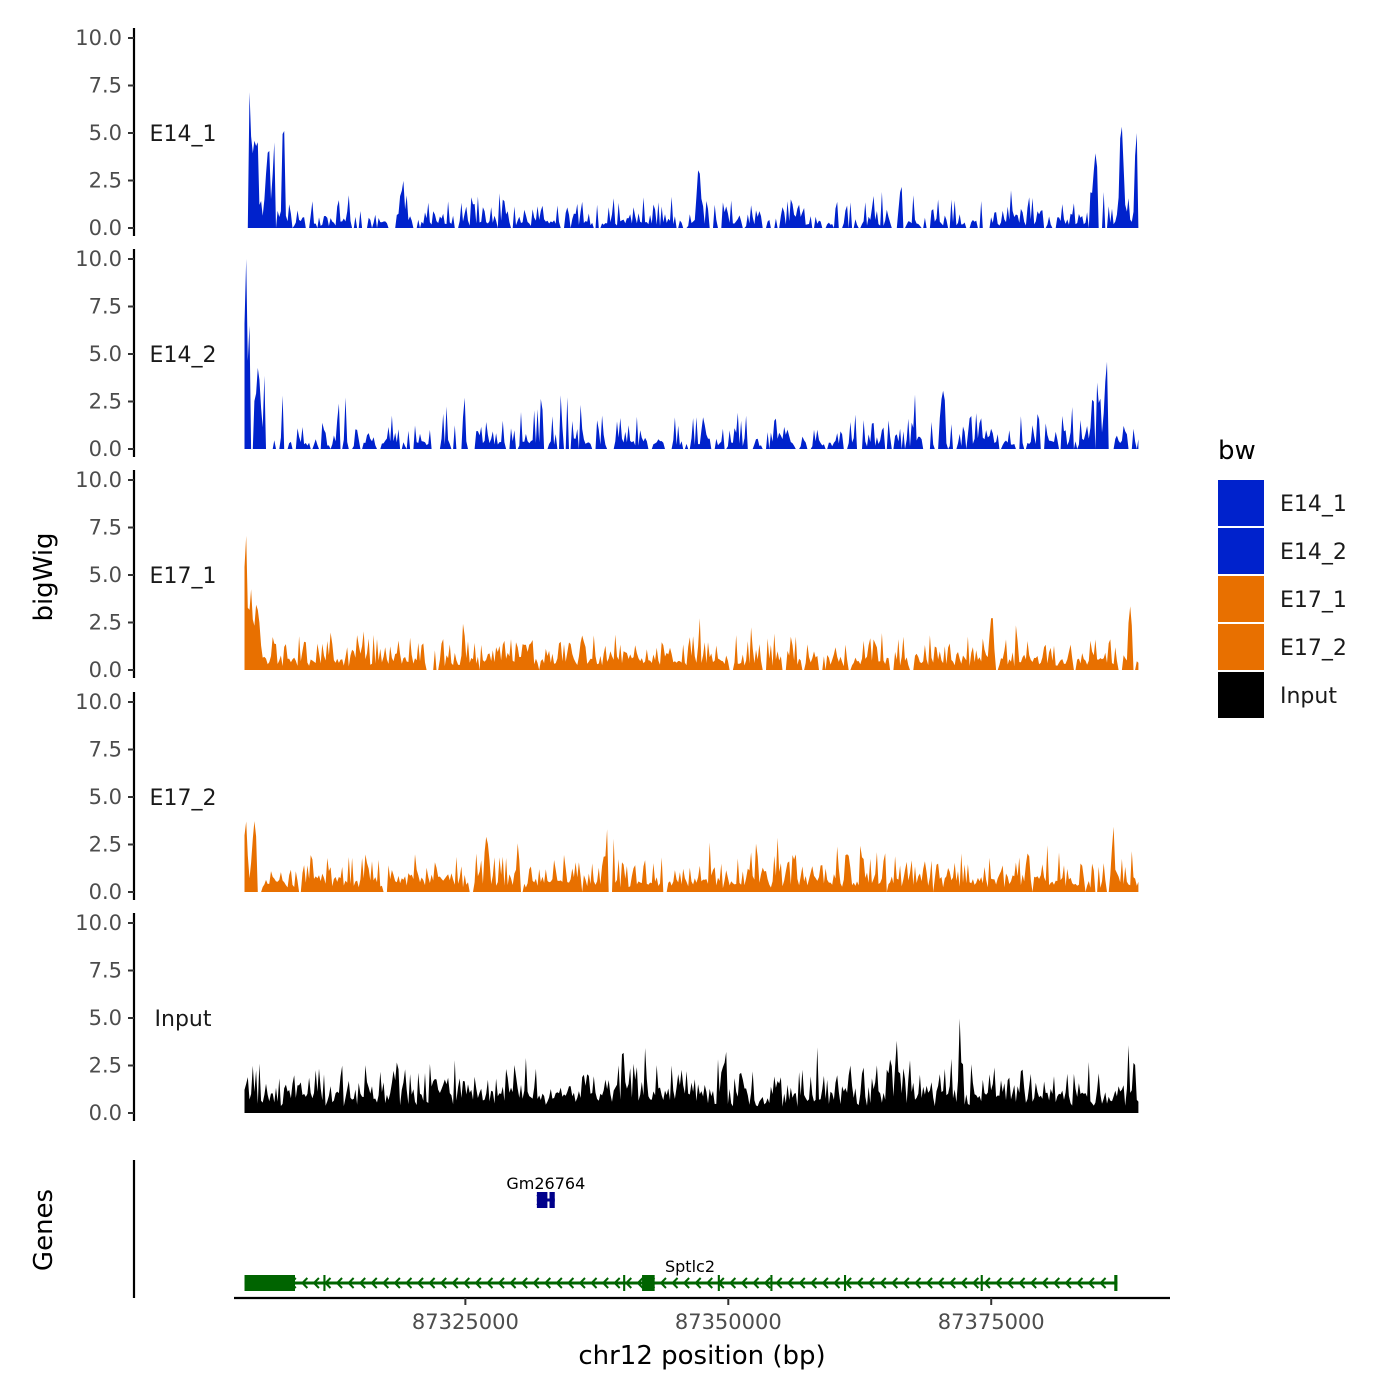 The height and width of the screenshot is (1400, 1400). I want to click on x-axis: 87325000 87350000 87375000, so click(702, 1315).